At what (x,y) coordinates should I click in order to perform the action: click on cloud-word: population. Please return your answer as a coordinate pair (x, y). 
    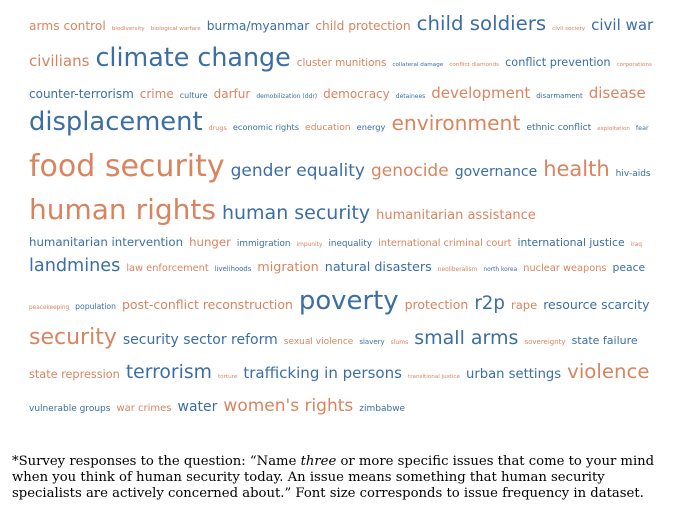
    Looking at the image, I should click on (95, 306).